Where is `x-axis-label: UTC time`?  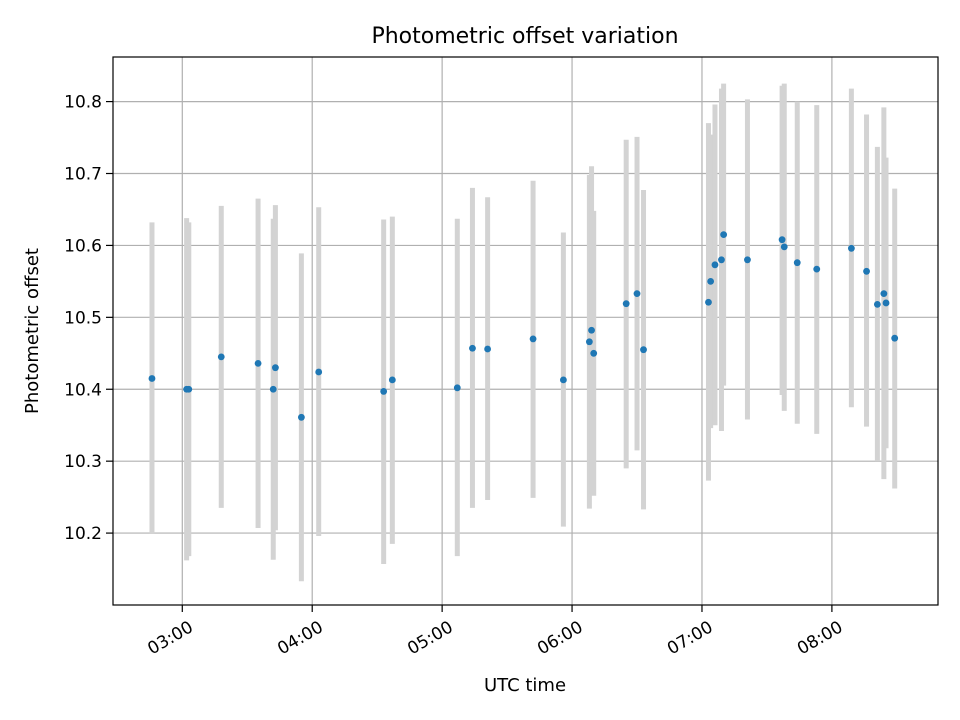
x-axis-label: UTC time is located at coordinates (525, 685).